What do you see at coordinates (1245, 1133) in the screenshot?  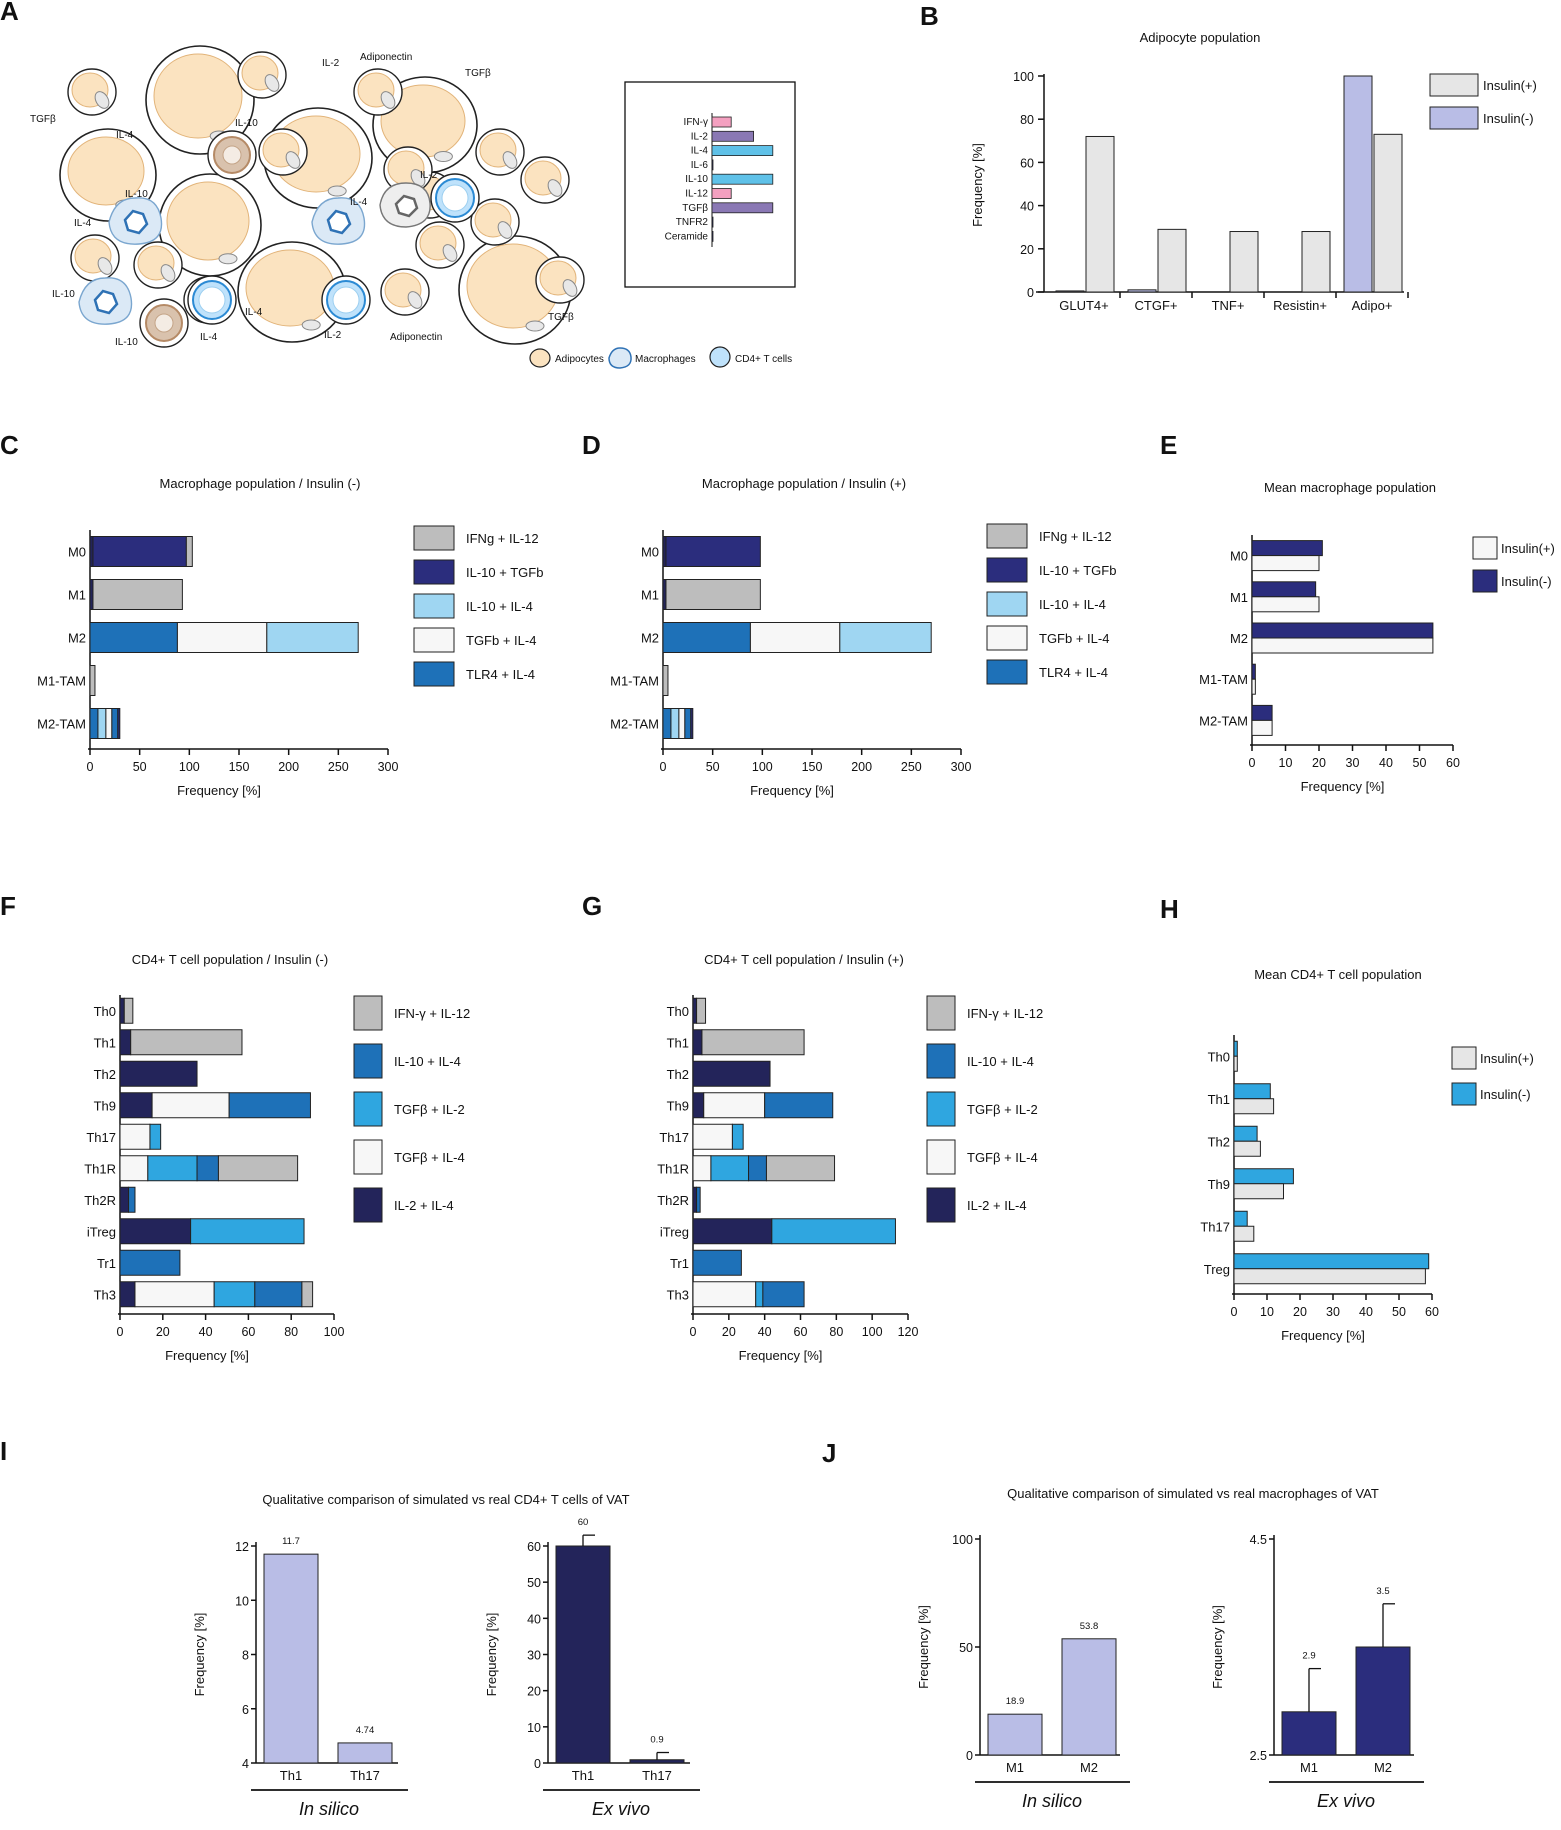 I see `bar-th2-insulin` at bounding box center [1245, 1133].